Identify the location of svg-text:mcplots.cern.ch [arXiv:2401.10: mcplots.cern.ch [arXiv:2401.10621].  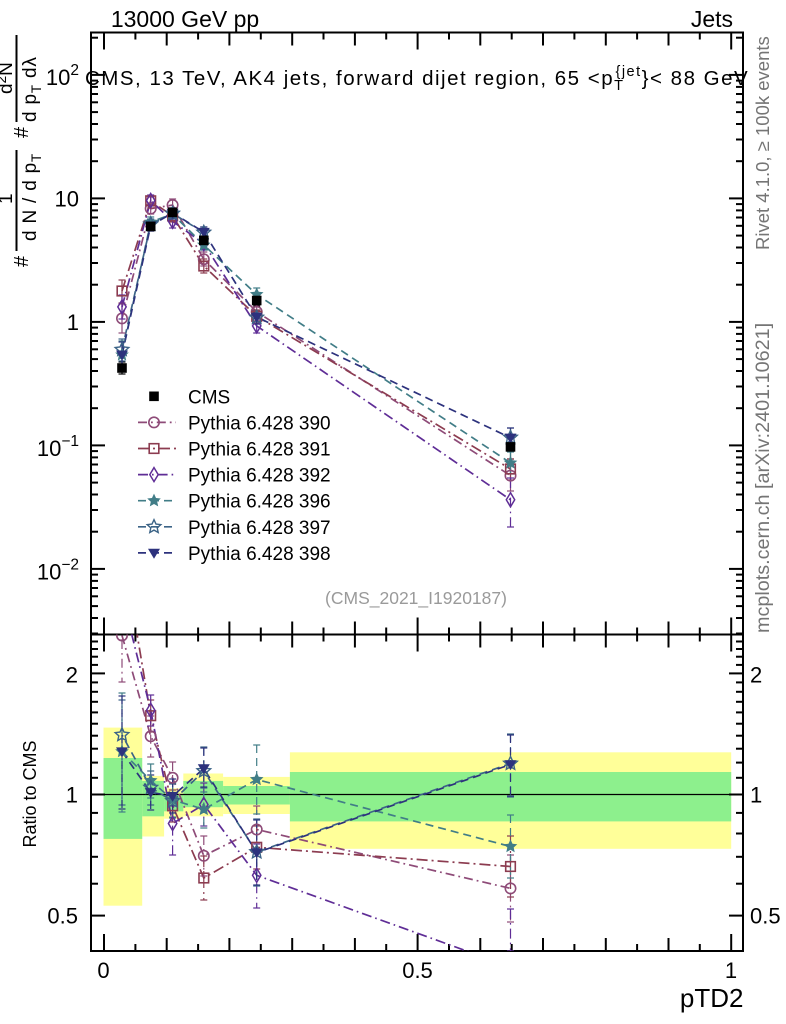
(763, 478).